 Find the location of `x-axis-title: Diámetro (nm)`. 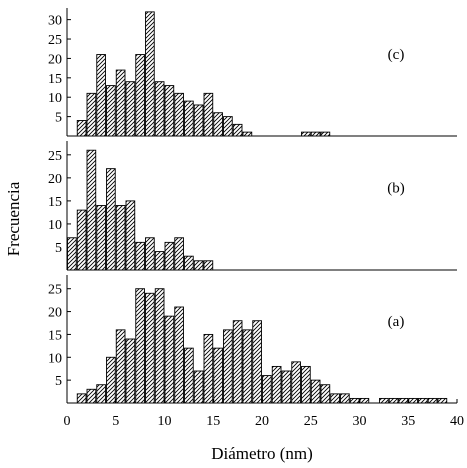

x-axis-title: Diámetro (nm) is located at coordinates (262, 453).